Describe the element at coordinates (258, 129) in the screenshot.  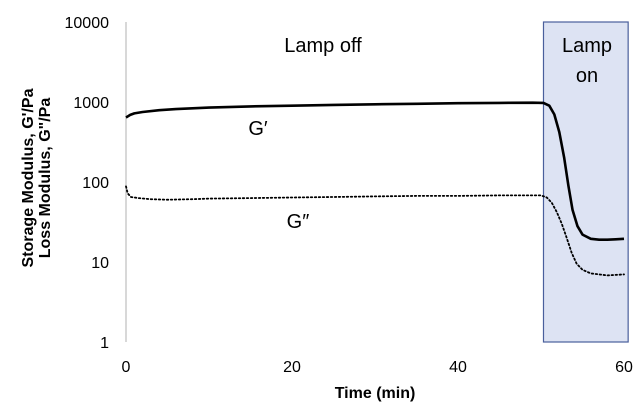
I see `g-prime-label: G′` at that location.